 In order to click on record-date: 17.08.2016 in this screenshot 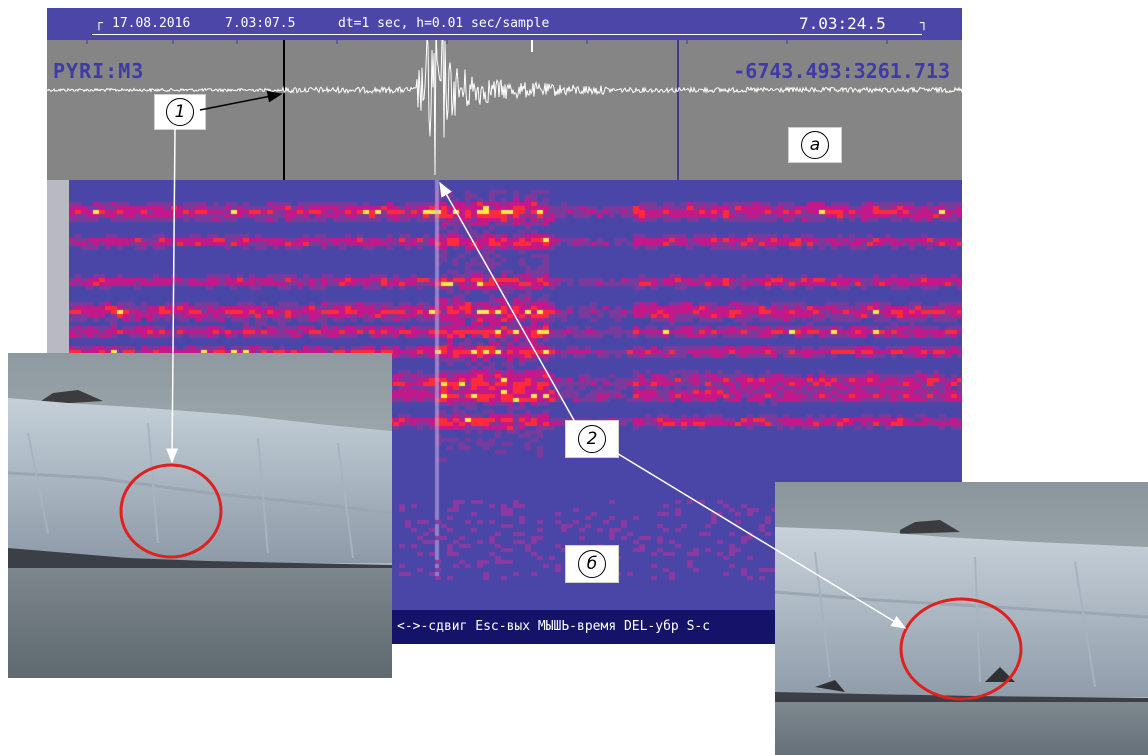, I will do `click(151, 23)`.